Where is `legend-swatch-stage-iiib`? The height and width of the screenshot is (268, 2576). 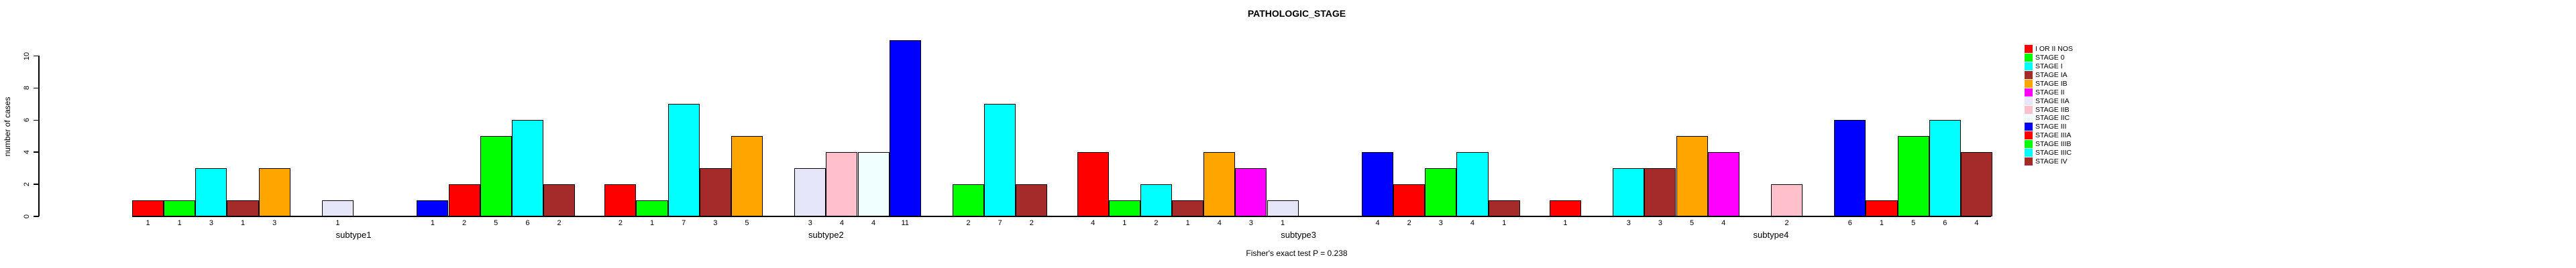 legend-swatch-stage-iiib is located at coordinates (2029, 144).